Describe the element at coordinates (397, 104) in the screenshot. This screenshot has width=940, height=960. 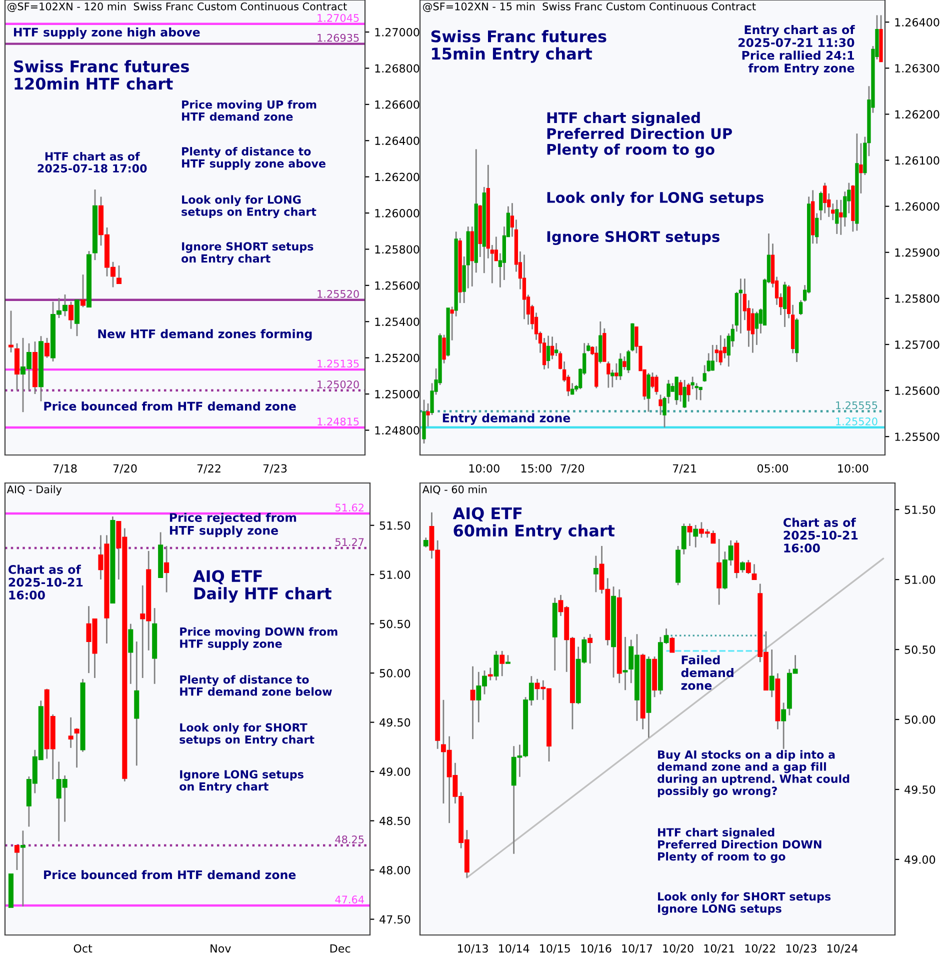
I see `y-tick-label: 1.26600` at that location.